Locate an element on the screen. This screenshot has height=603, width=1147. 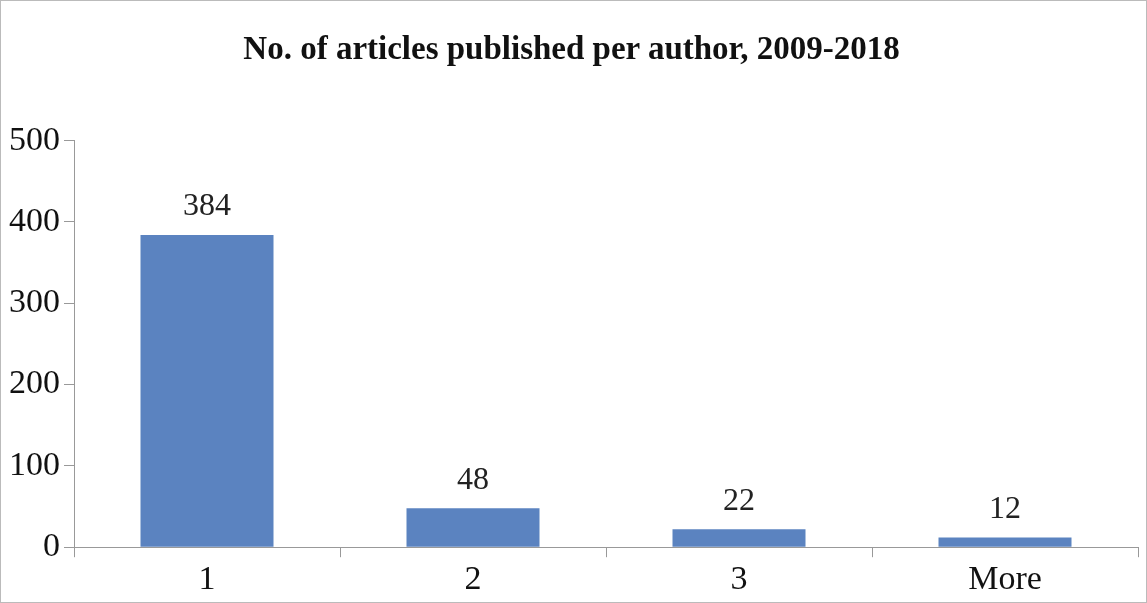
y-tick-label: 400 is located at coordinates (34, 219).